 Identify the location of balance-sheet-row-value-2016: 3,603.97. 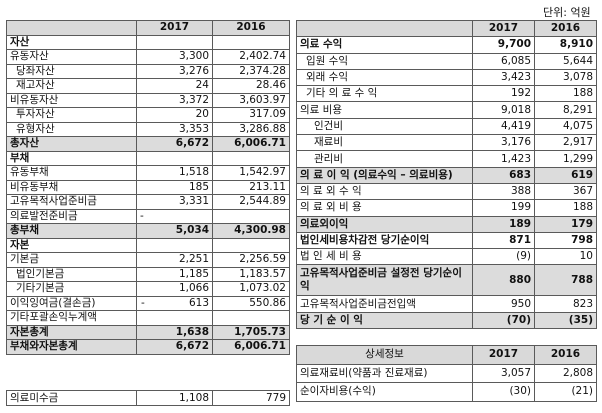
(251, 100).